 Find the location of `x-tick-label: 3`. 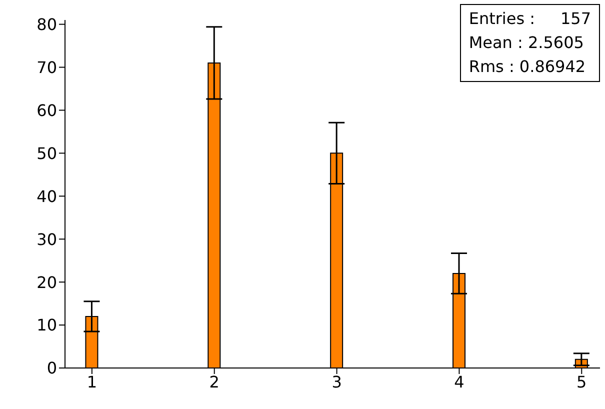

x-tick-label: 3 is located at coordinates (337, 382).